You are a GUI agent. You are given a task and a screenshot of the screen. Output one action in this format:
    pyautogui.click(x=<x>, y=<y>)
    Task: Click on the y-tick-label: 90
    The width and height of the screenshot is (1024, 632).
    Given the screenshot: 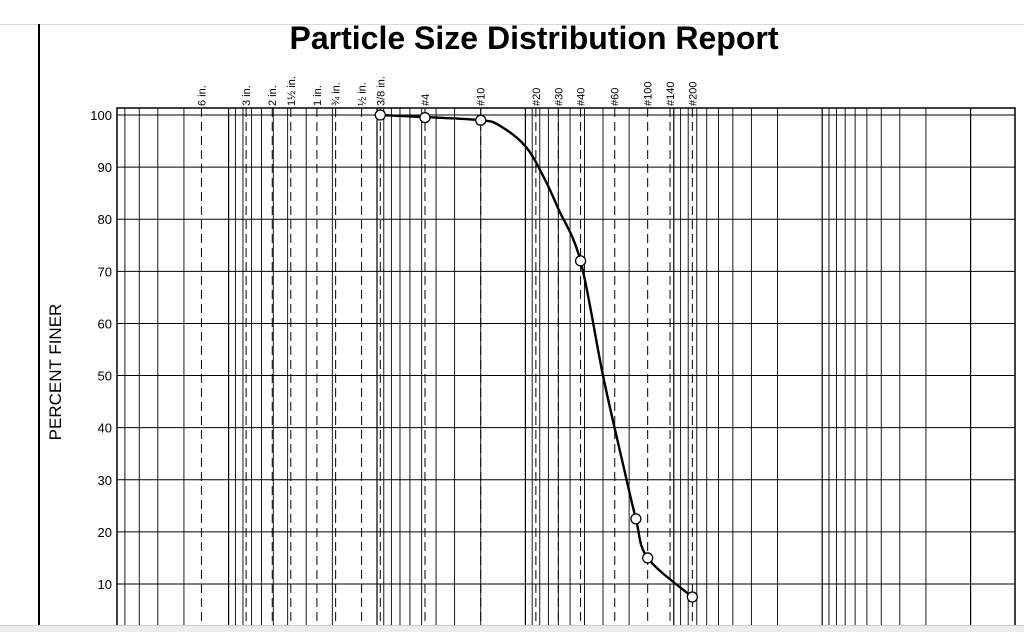 What is the action you would take?
    pyautogui.click(x=105, y=167)
    